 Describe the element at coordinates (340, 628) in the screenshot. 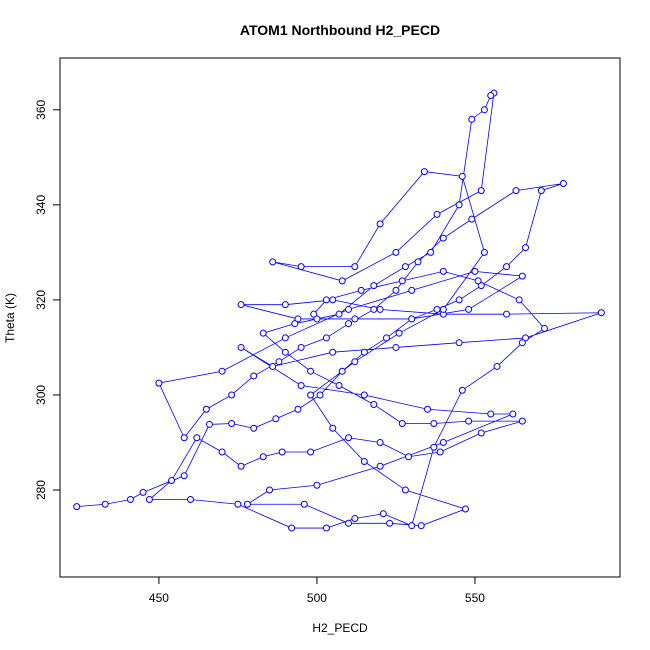

I see `x-axis-label: H2_PECD` at that location.